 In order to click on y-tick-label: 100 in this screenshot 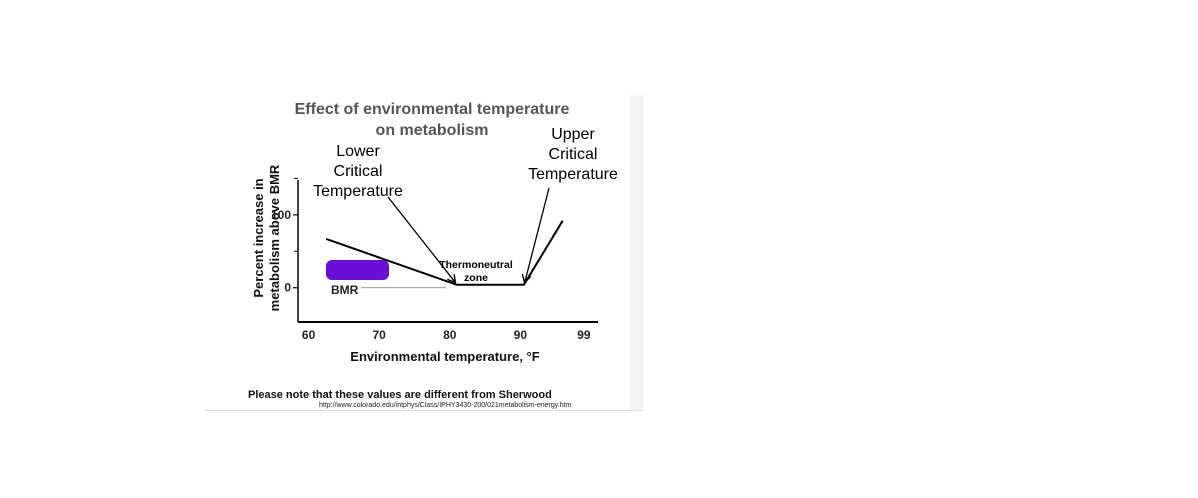, I will do `click(281, 215)`.